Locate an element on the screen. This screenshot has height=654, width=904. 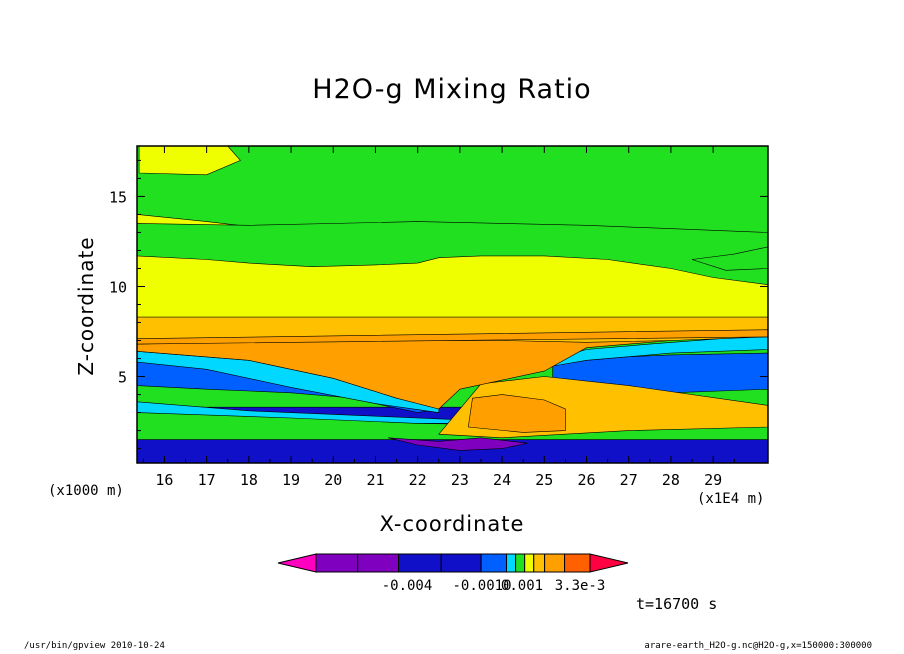
x-tick-label: 20 is located at coordinates (333, 480).